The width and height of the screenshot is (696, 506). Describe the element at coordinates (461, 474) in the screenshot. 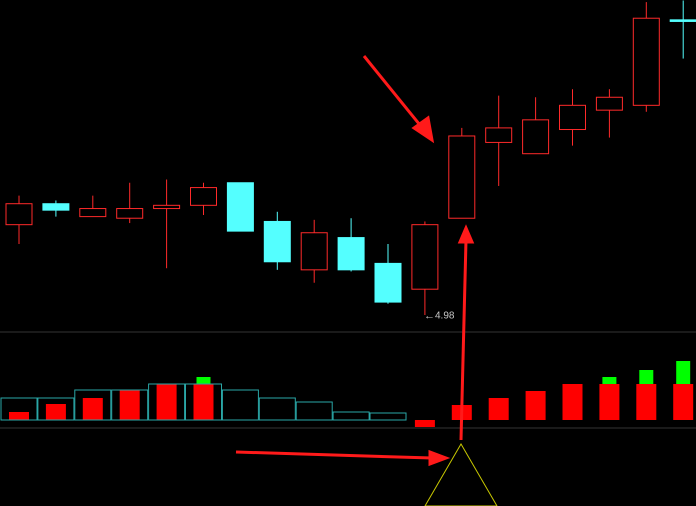

I see `triangle` at that location.